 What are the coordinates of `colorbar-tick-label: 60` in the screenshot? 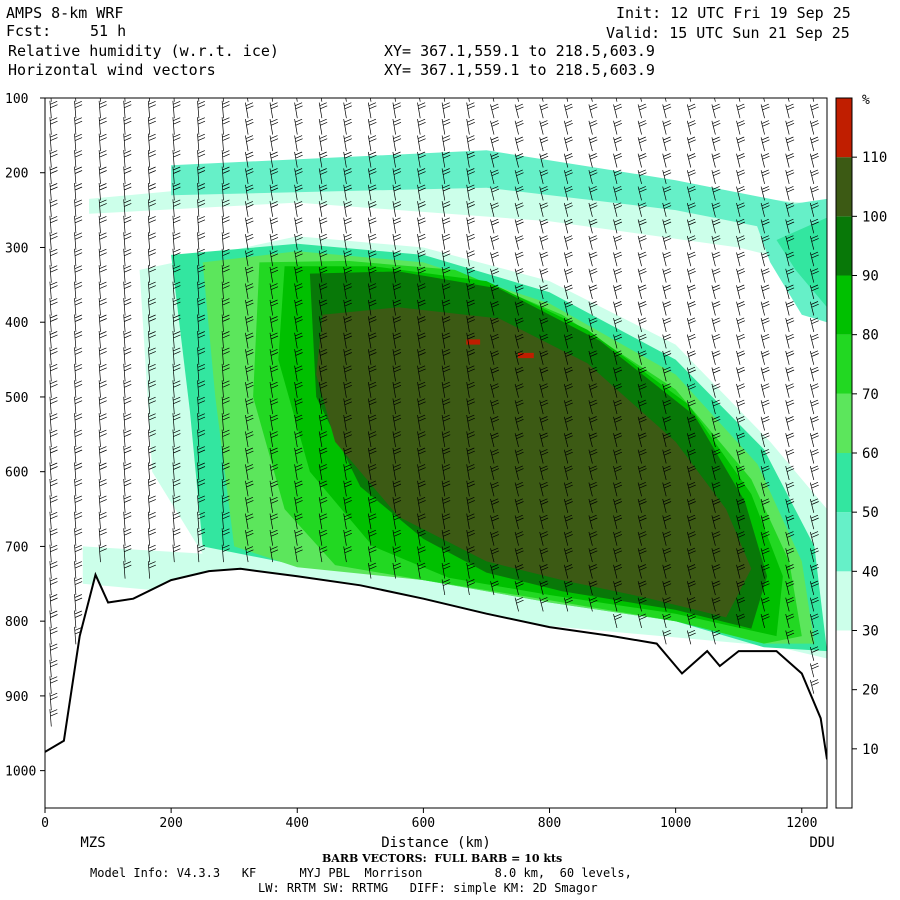 It's located at (870, 454).